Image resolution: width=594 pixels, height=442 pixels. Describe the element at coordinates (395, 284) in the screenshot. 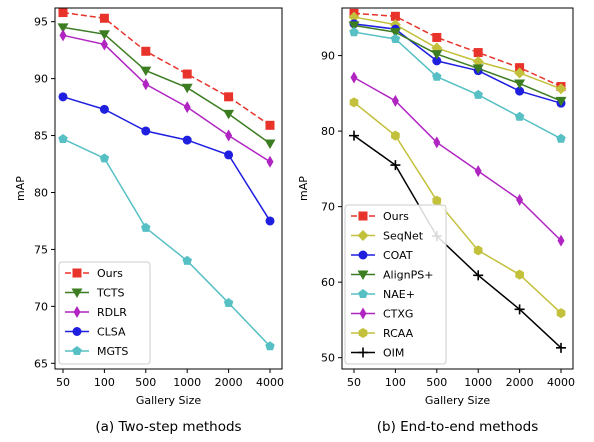

I see `legend: Ours SeqNet COAT AlignPS+ NAE+ CTXG RCAA OIM` at that location.